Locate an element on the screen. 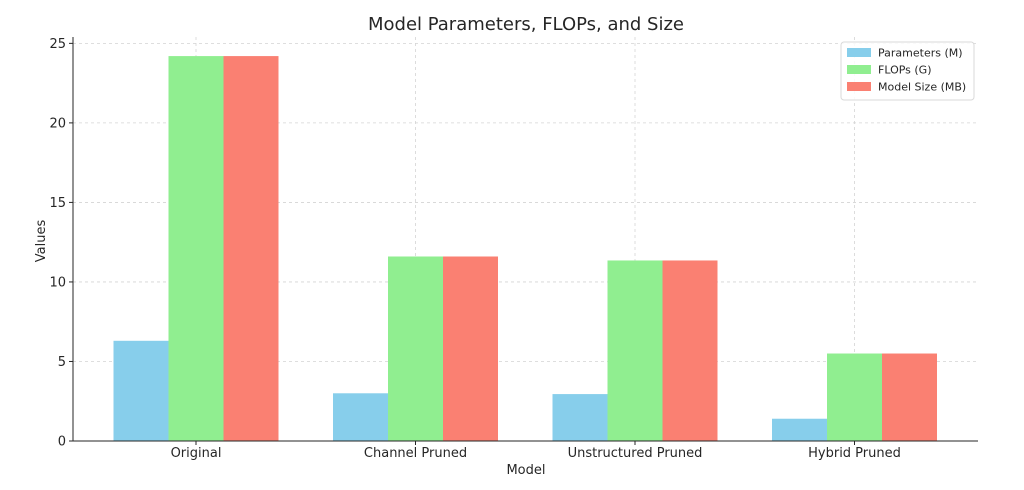  y-tick-label: 15 is located at coordinates (57, 203).